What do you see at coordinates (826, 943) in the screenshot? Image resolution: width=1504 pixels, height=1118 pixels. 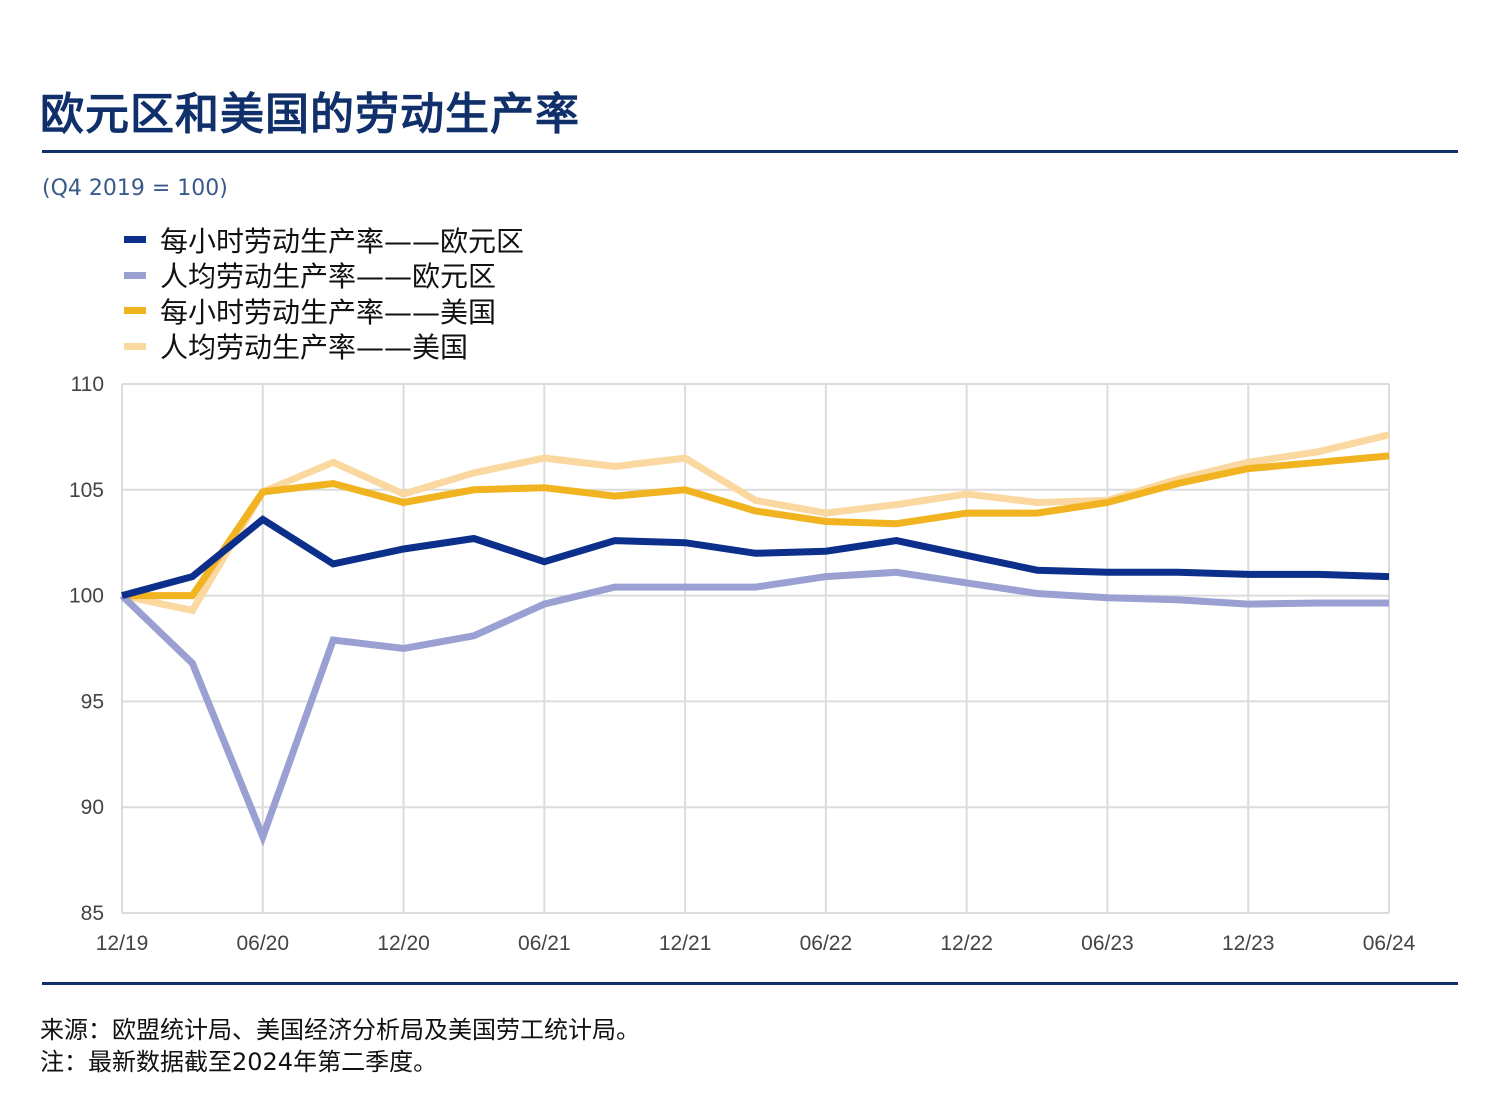 I see `x-tick-label: 06/22` at bounding box center [826, 943].